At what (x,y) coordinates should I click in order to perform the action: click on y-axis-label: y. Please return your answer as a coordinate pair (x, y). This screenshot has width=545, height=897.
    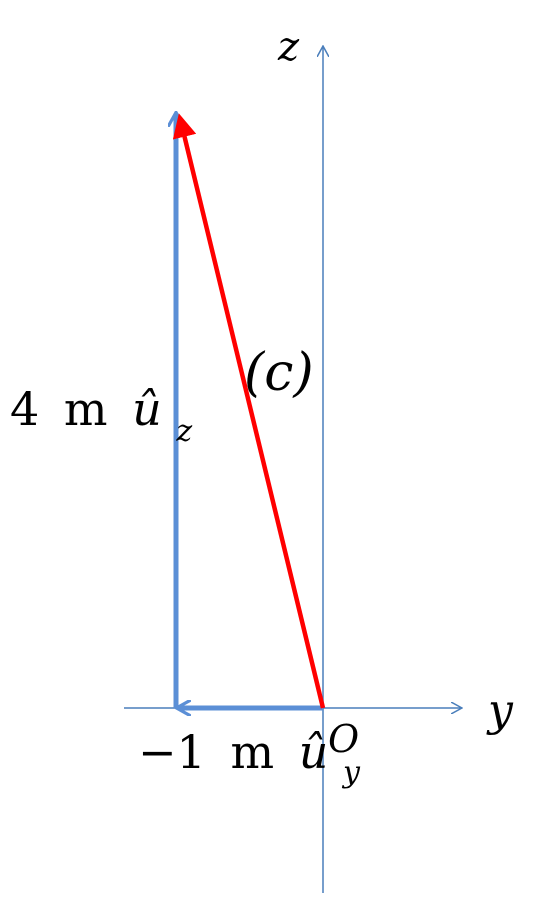
    Looking at the image, I should click on (500, 710).